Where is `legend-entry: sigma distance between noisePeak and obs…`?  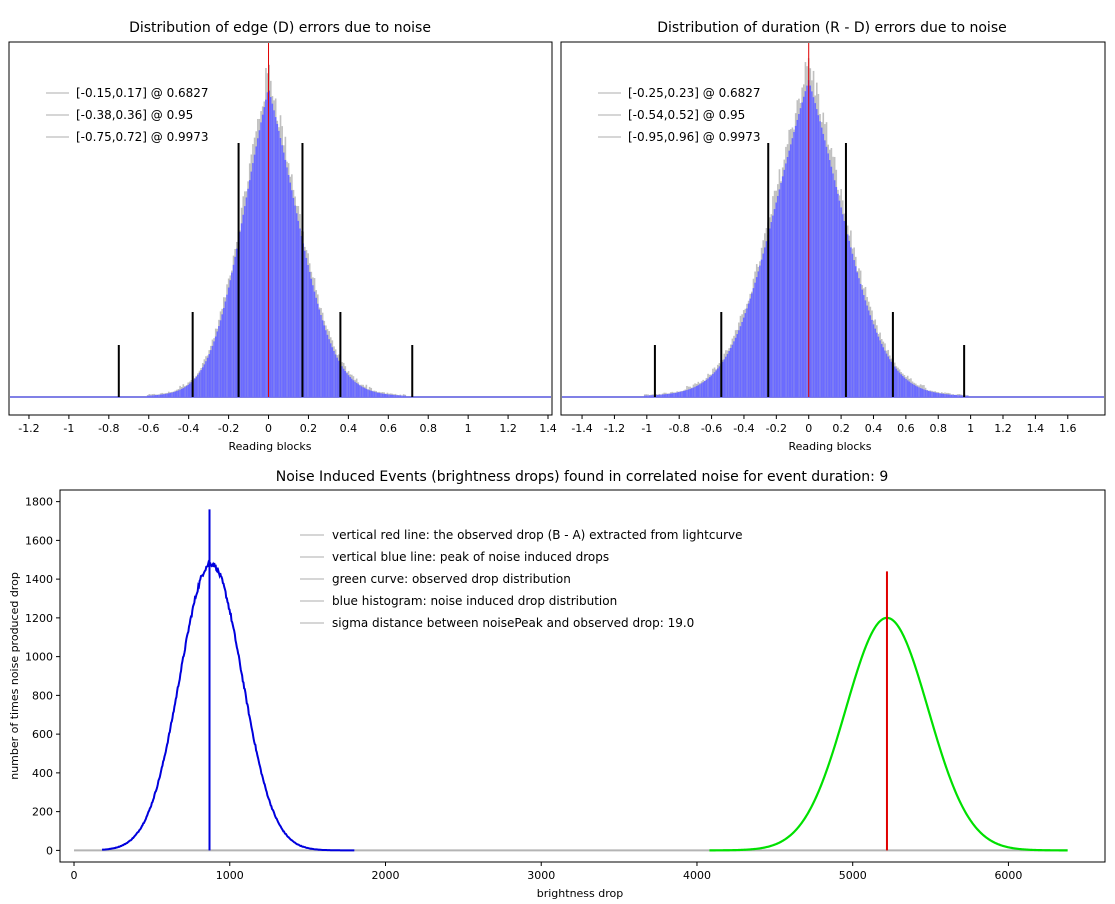 legend-entry: sigma distance between noisePeak and obs… is located at coordinates (513, 623).